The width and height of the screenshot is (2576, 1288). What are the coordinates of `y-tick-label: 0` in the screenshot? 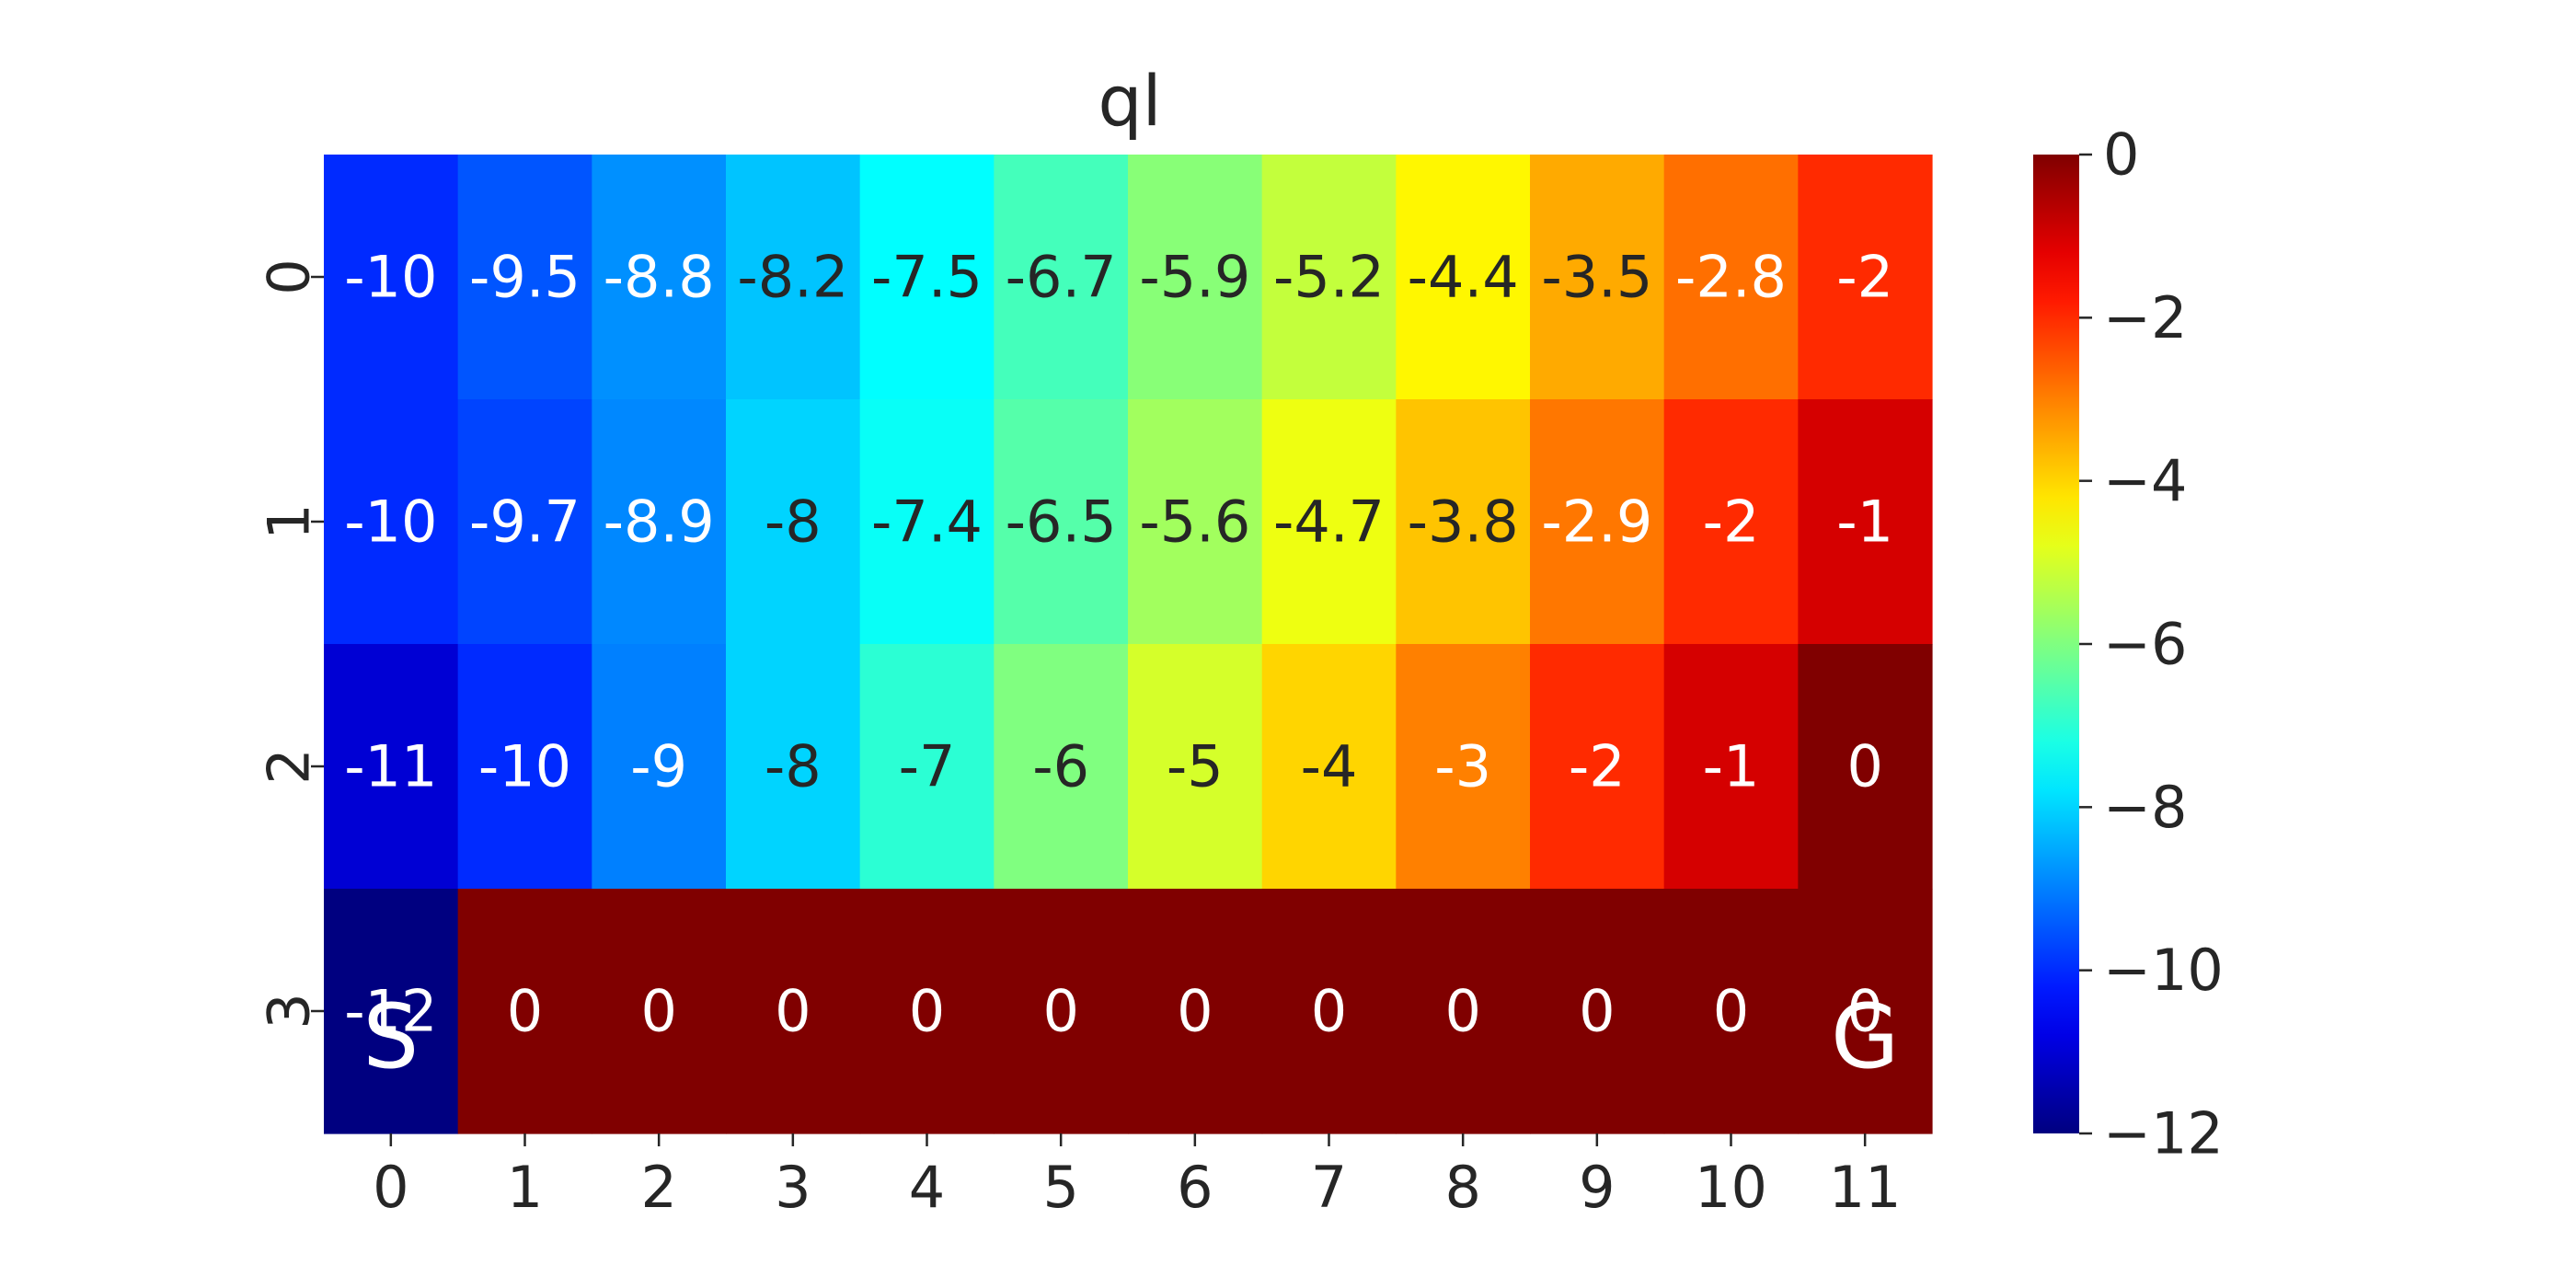 It's located at (289, 276).